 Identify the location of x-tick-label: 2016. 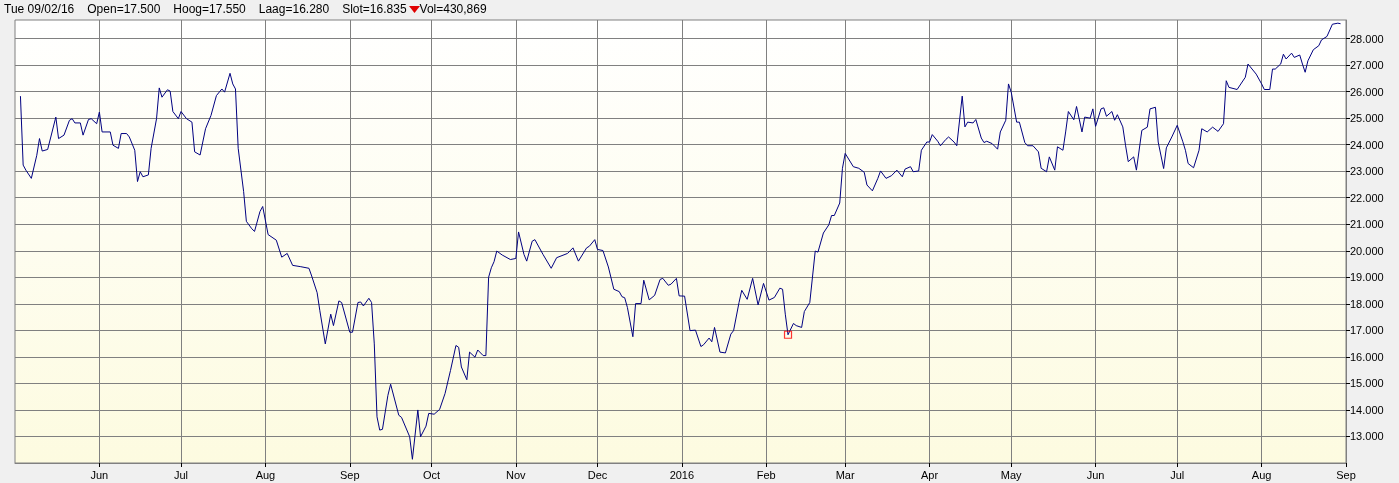
(682, 474).